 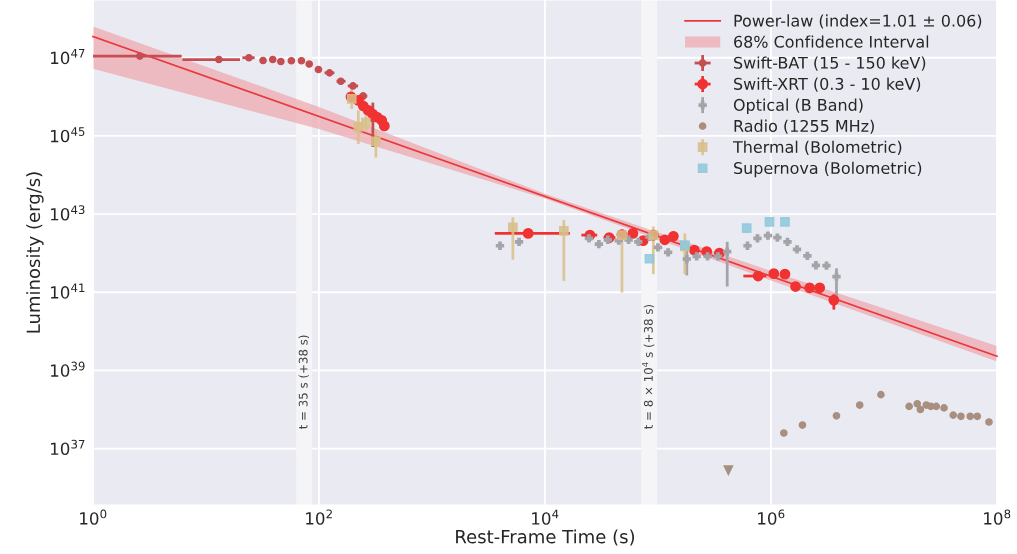 I want to click on x-axis-title: Rest-Frame Time (s), so click(x=545, y=537).